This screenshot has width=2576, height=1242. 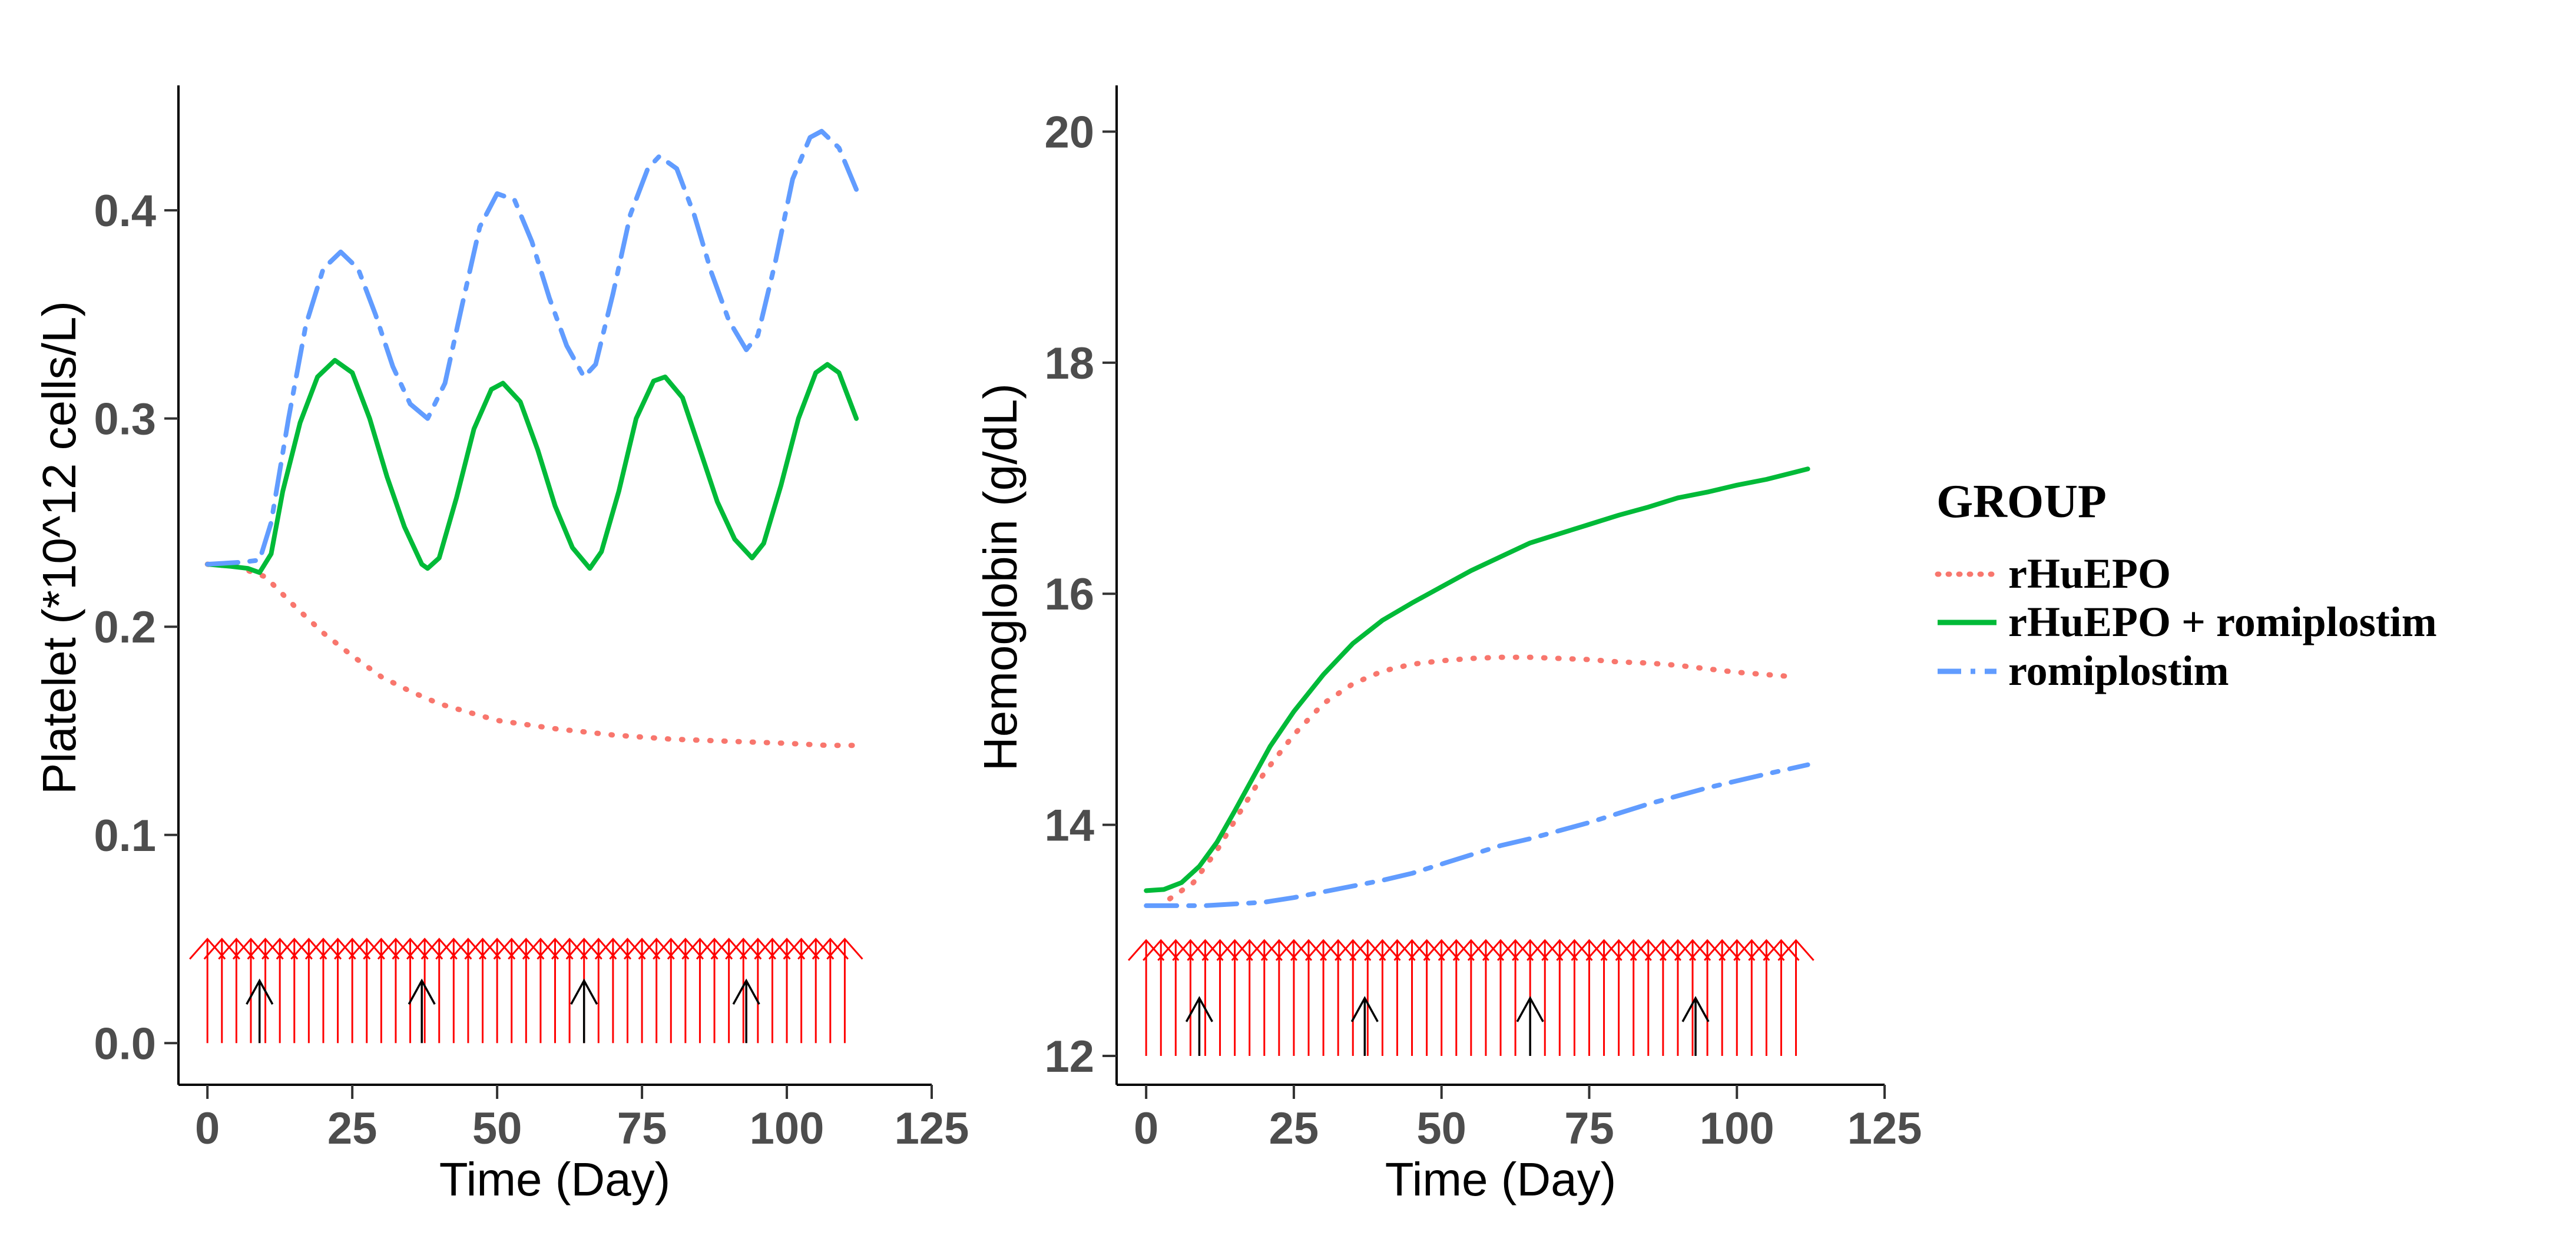 What do you see at coordinates (1477, 835) in the screenshot?
I see `hemoglobin-series-romiplostim` at bounding box center [1477, 835].